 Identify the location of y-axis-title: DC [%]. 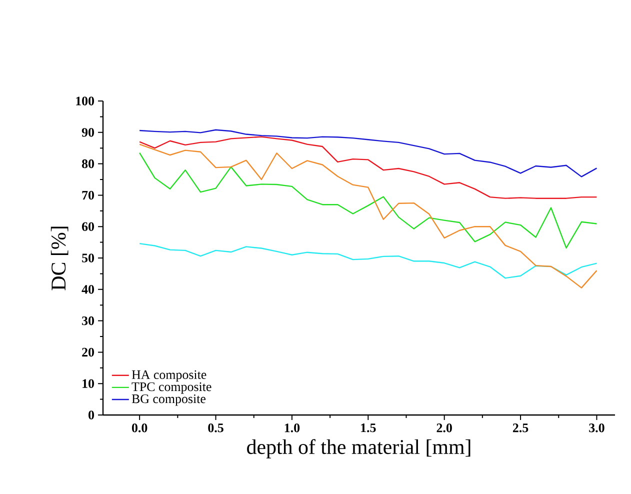
(59, 258).